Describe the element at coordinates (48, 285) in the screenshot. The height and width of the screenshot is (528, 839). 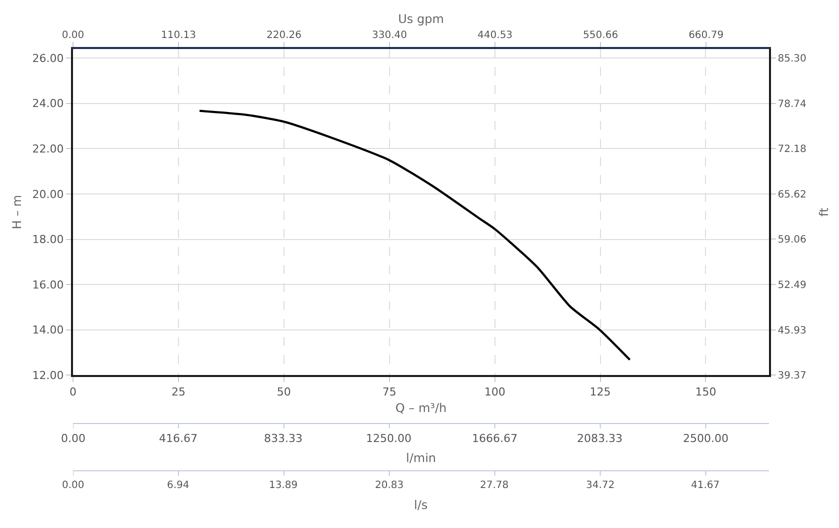
I see `y-tick-label: 16.00` at that location.